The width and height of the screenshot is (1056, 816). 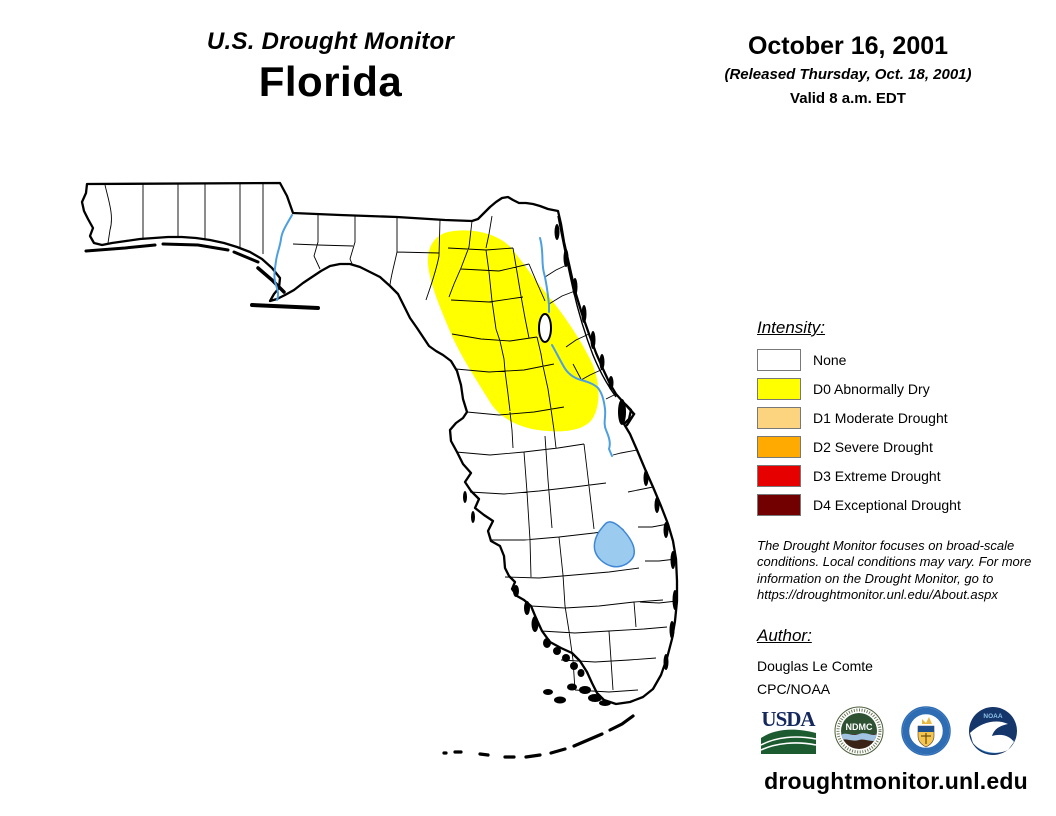 What do you see at coordinates (859, 727) in the screenshot?
I see `ndmc-logo-text: NDMC` at bounding box center [859, 727].